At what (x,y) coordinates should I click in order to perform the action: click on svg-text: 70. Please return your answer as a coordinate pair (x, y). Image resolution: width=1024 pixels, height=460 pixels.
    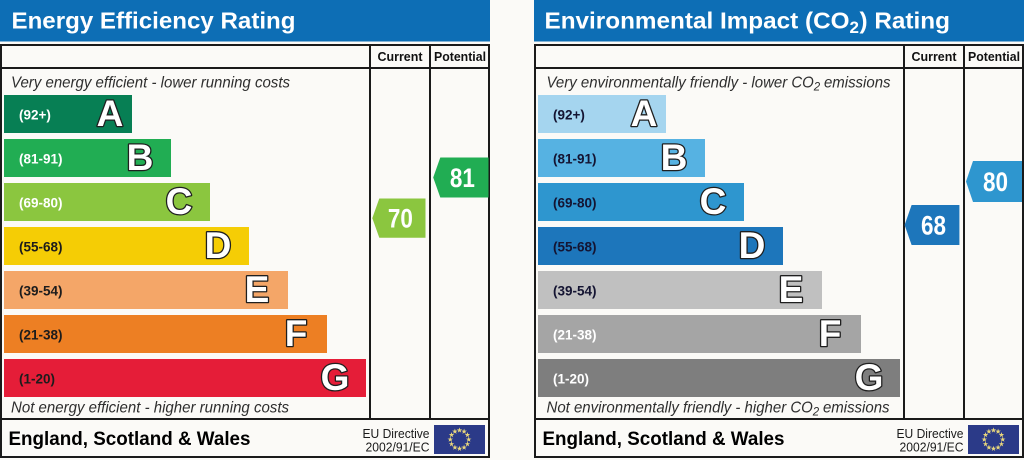
    Looking at the image, I should click on (400, 219).